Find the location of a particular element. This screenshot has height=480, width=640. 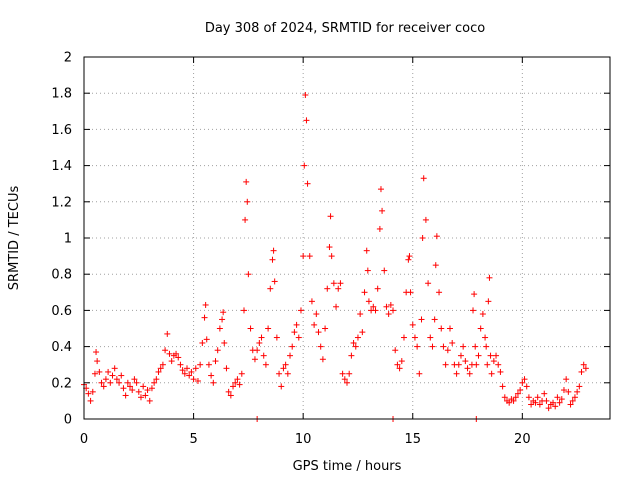

y-tick-label: 1 is located at coordinates (68, 239).